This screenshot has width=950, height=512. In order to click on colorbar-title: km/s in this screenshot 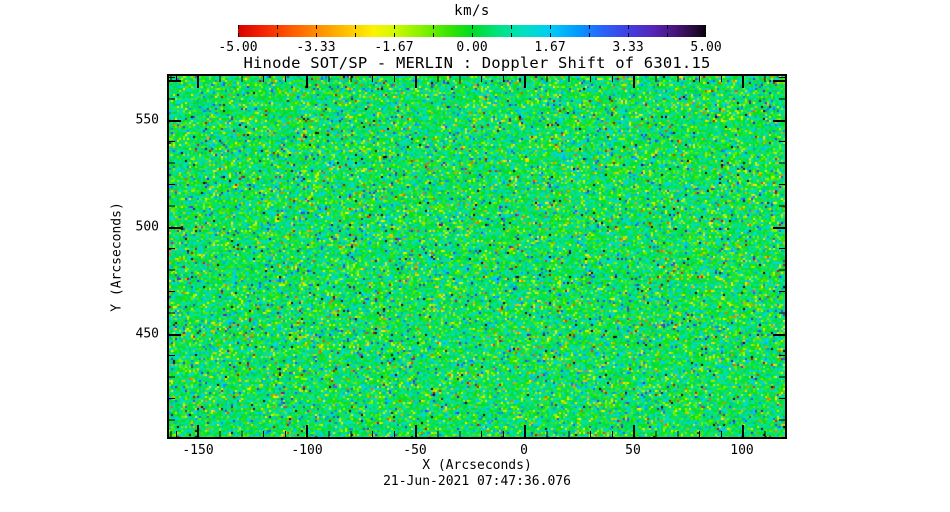, I will do `click(472, 11)`.